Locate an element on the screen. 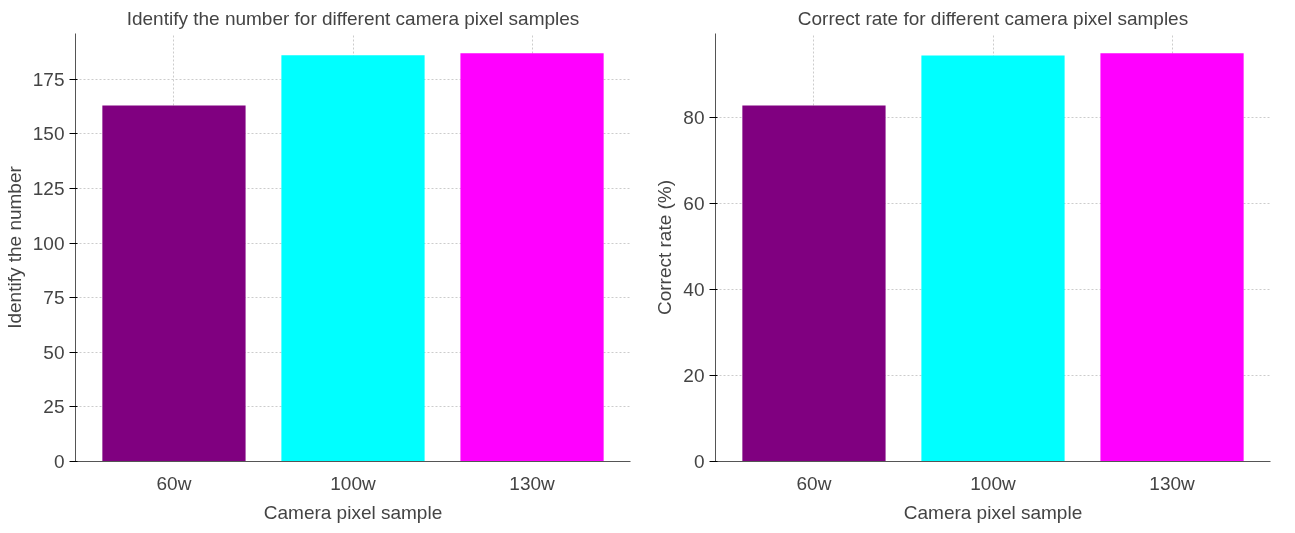  y-tick-label: 150 is located at coordinates (48, 134).